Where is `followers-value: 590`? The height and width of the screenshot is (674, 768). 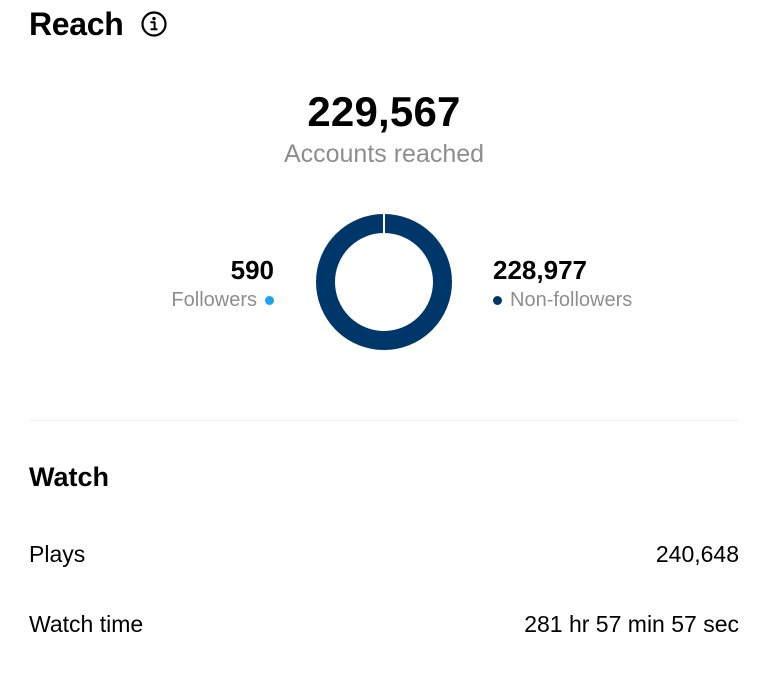 followers-value: 590 is located at coordinates (252, 270).